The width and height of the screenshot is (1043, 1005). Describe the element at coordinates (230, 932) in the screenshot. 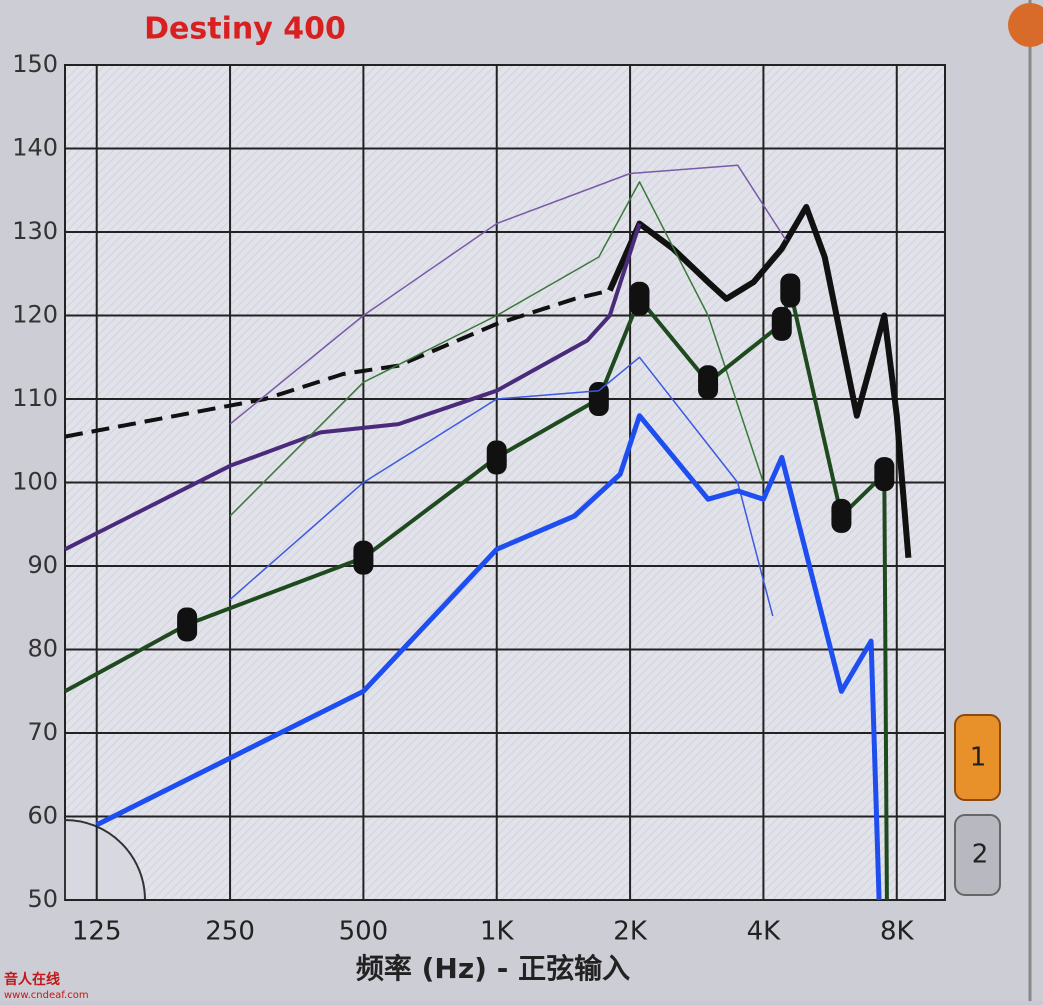

I see `x-tick-label: 250` at that location.